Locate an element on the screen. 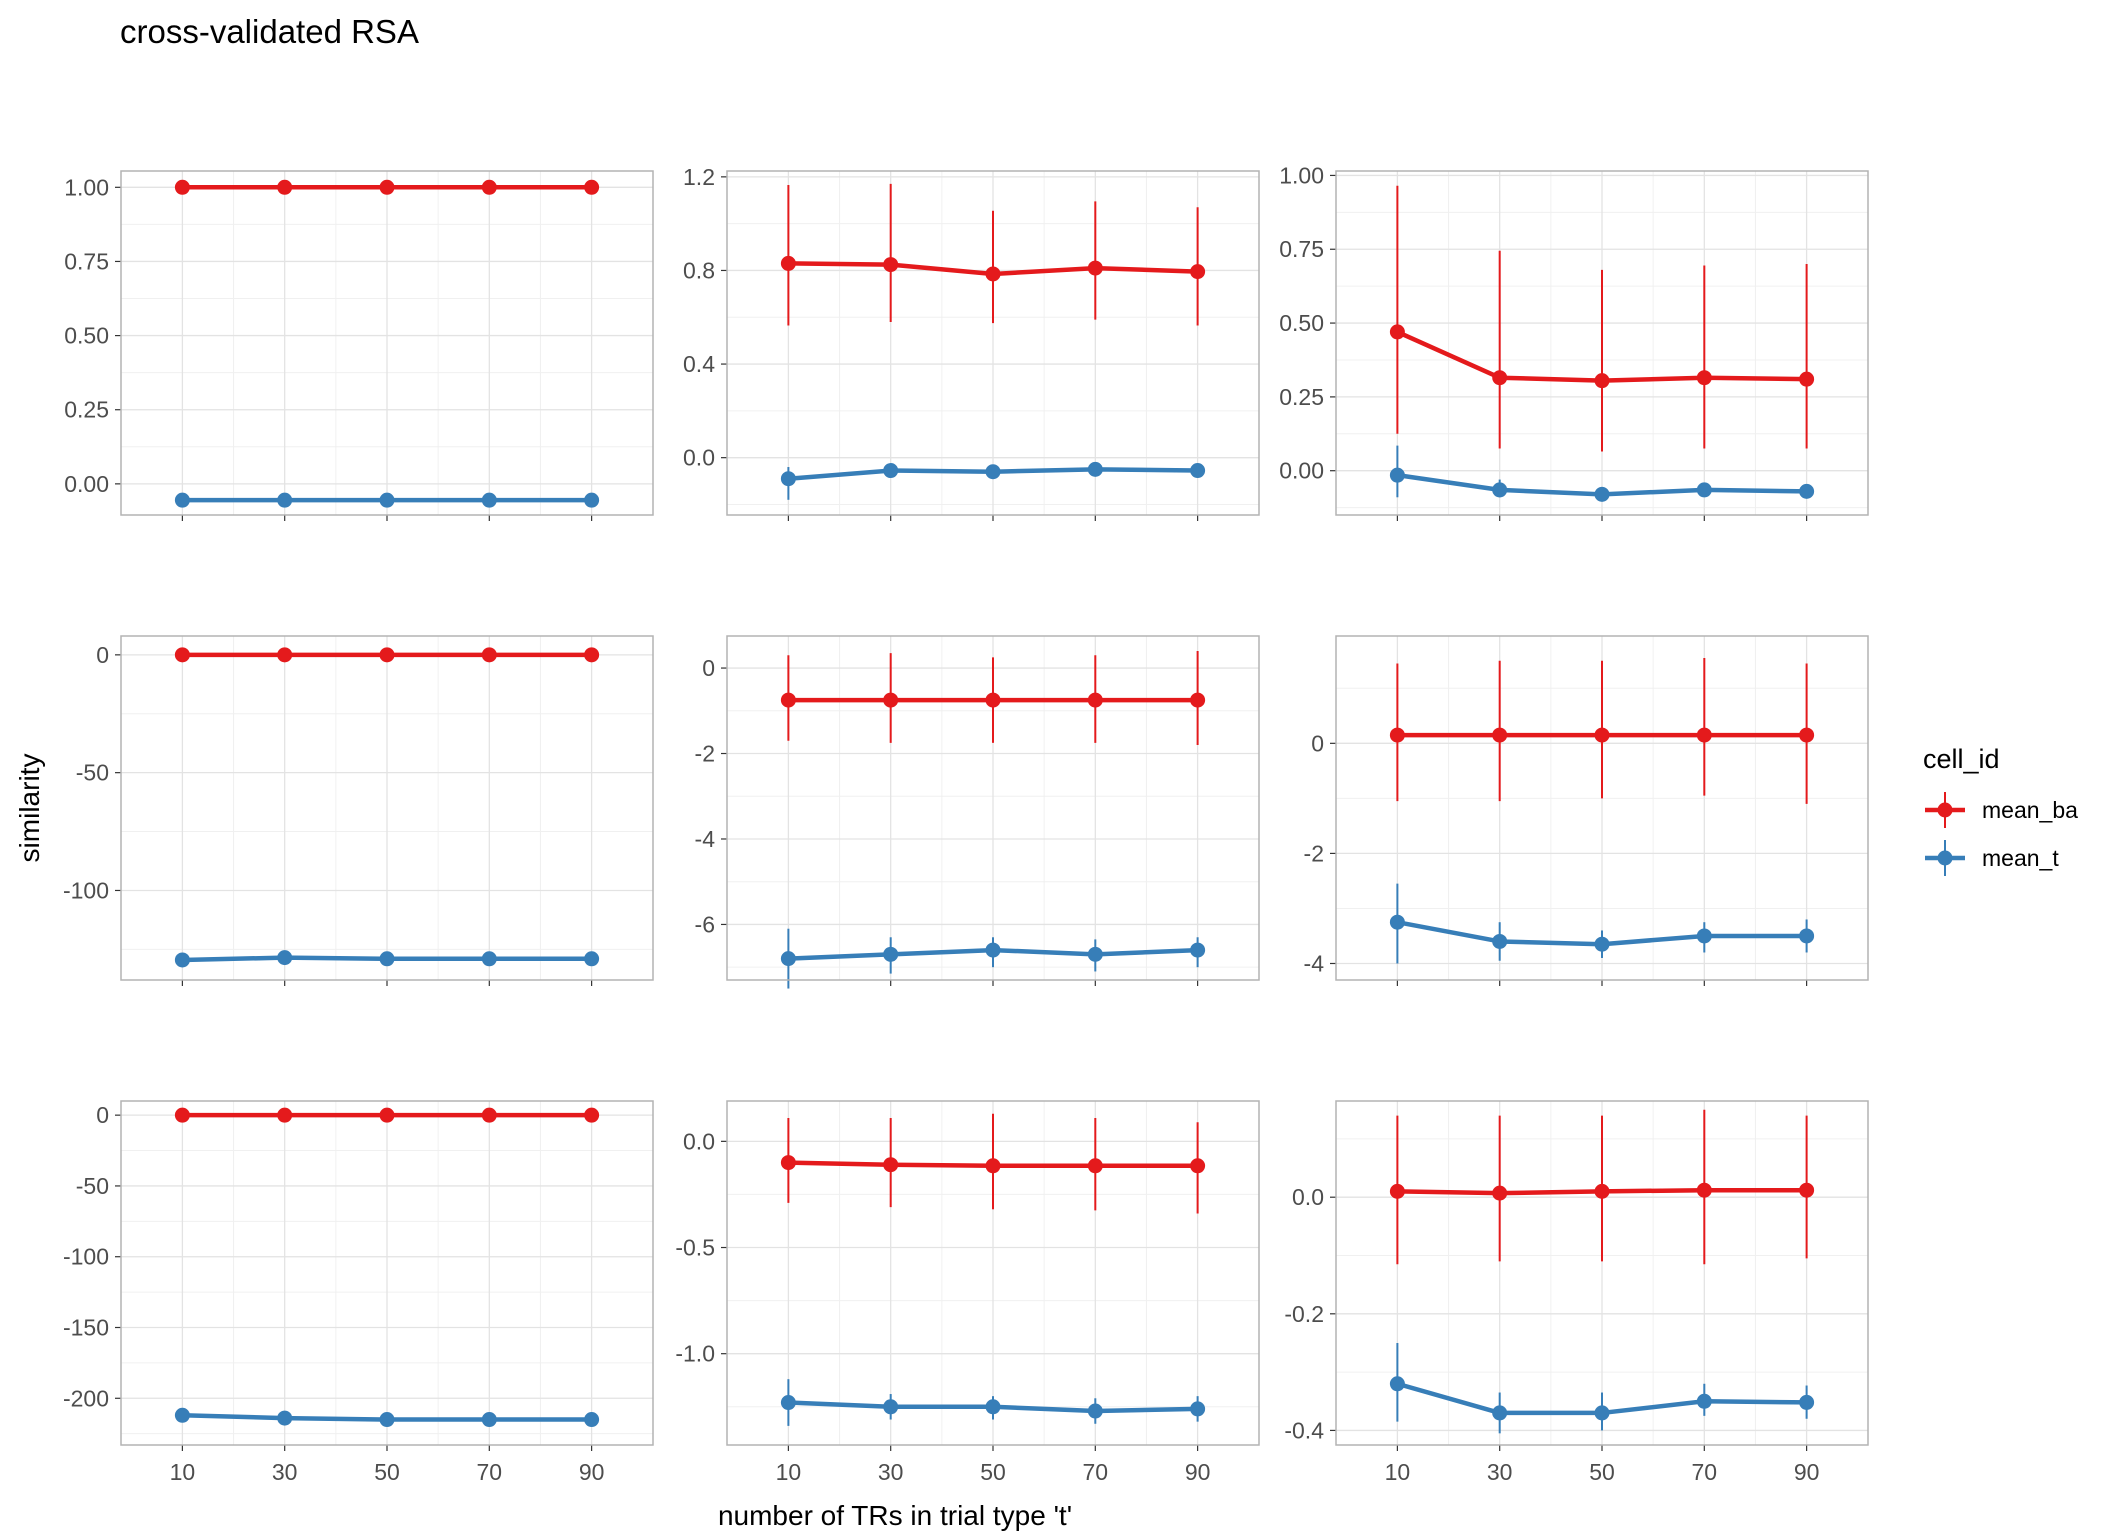 The width and height of the screenshot is (2112, 1536). legend: cell_id mean_ba mean_t is located at coordinates (2000, 810).